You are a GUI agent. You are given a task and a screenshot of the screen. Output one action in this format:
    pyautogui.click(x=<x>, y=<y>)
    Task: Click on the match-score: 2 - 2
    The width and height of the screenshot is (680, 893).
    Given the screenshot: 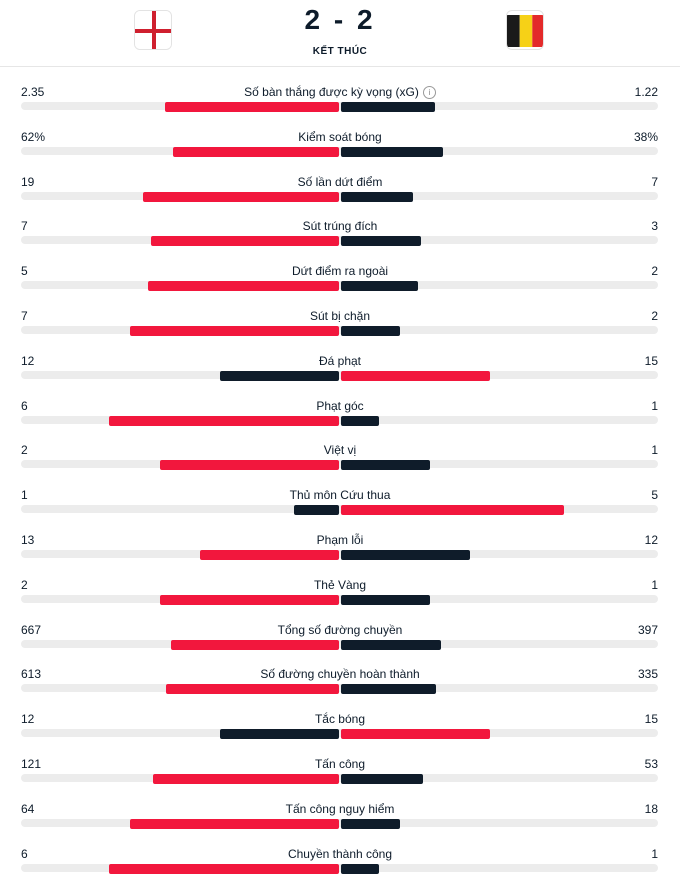 What is the action you would take?
    pyautogui.click(x=340, y=19)
    